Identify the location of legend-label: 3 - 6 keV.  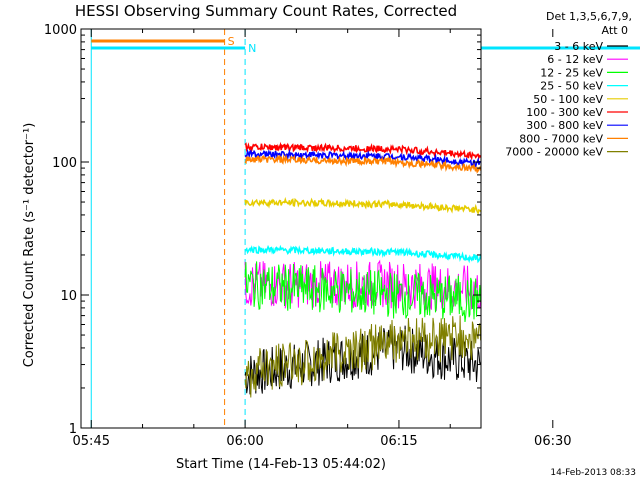
(578, 46).